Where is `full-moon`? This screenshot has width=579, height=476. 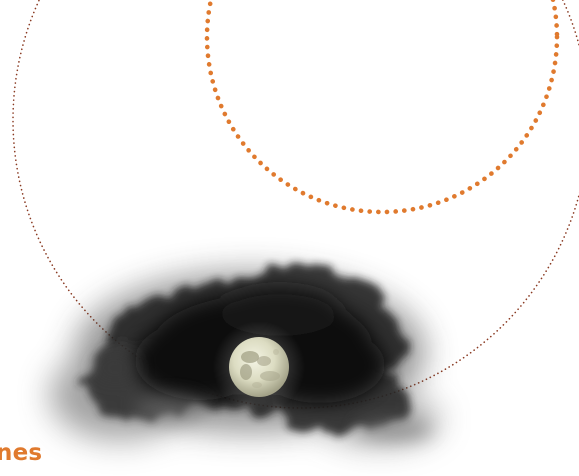 full-moon is located at coordinates (259, 367).